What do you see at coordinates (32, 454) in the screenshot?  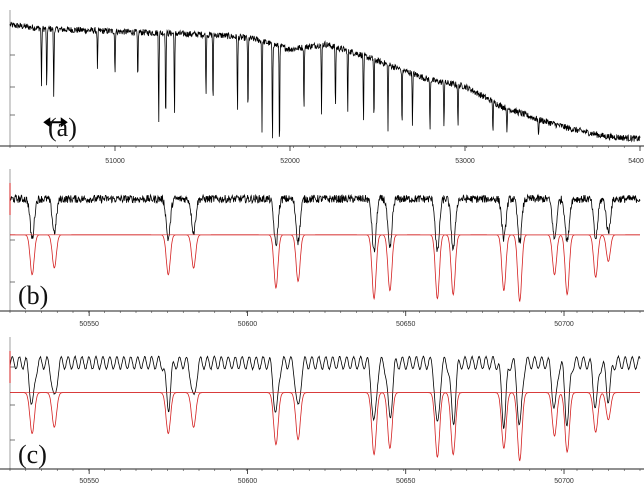 I see `panel-c-label: (c)` at bounding box center [32, 454].